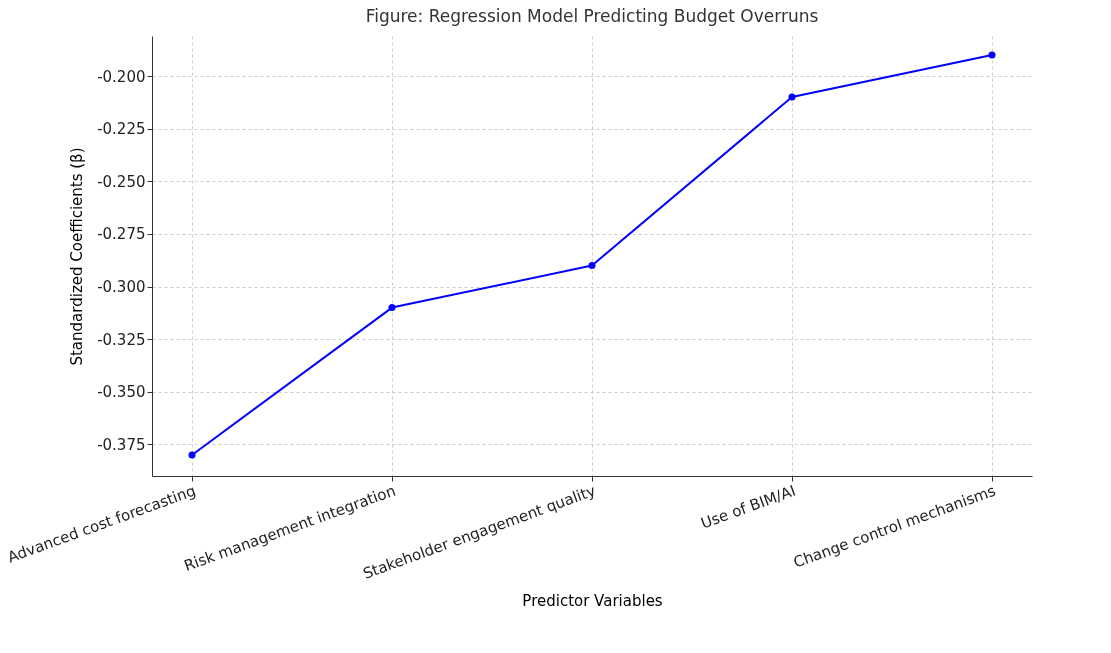 The height and width of the screenshot is (653, 1111). What do you see at coordinates (121, 392) in the screenshot?
I see `y-tick-label: -0.350` at bounding box center [121, 392].